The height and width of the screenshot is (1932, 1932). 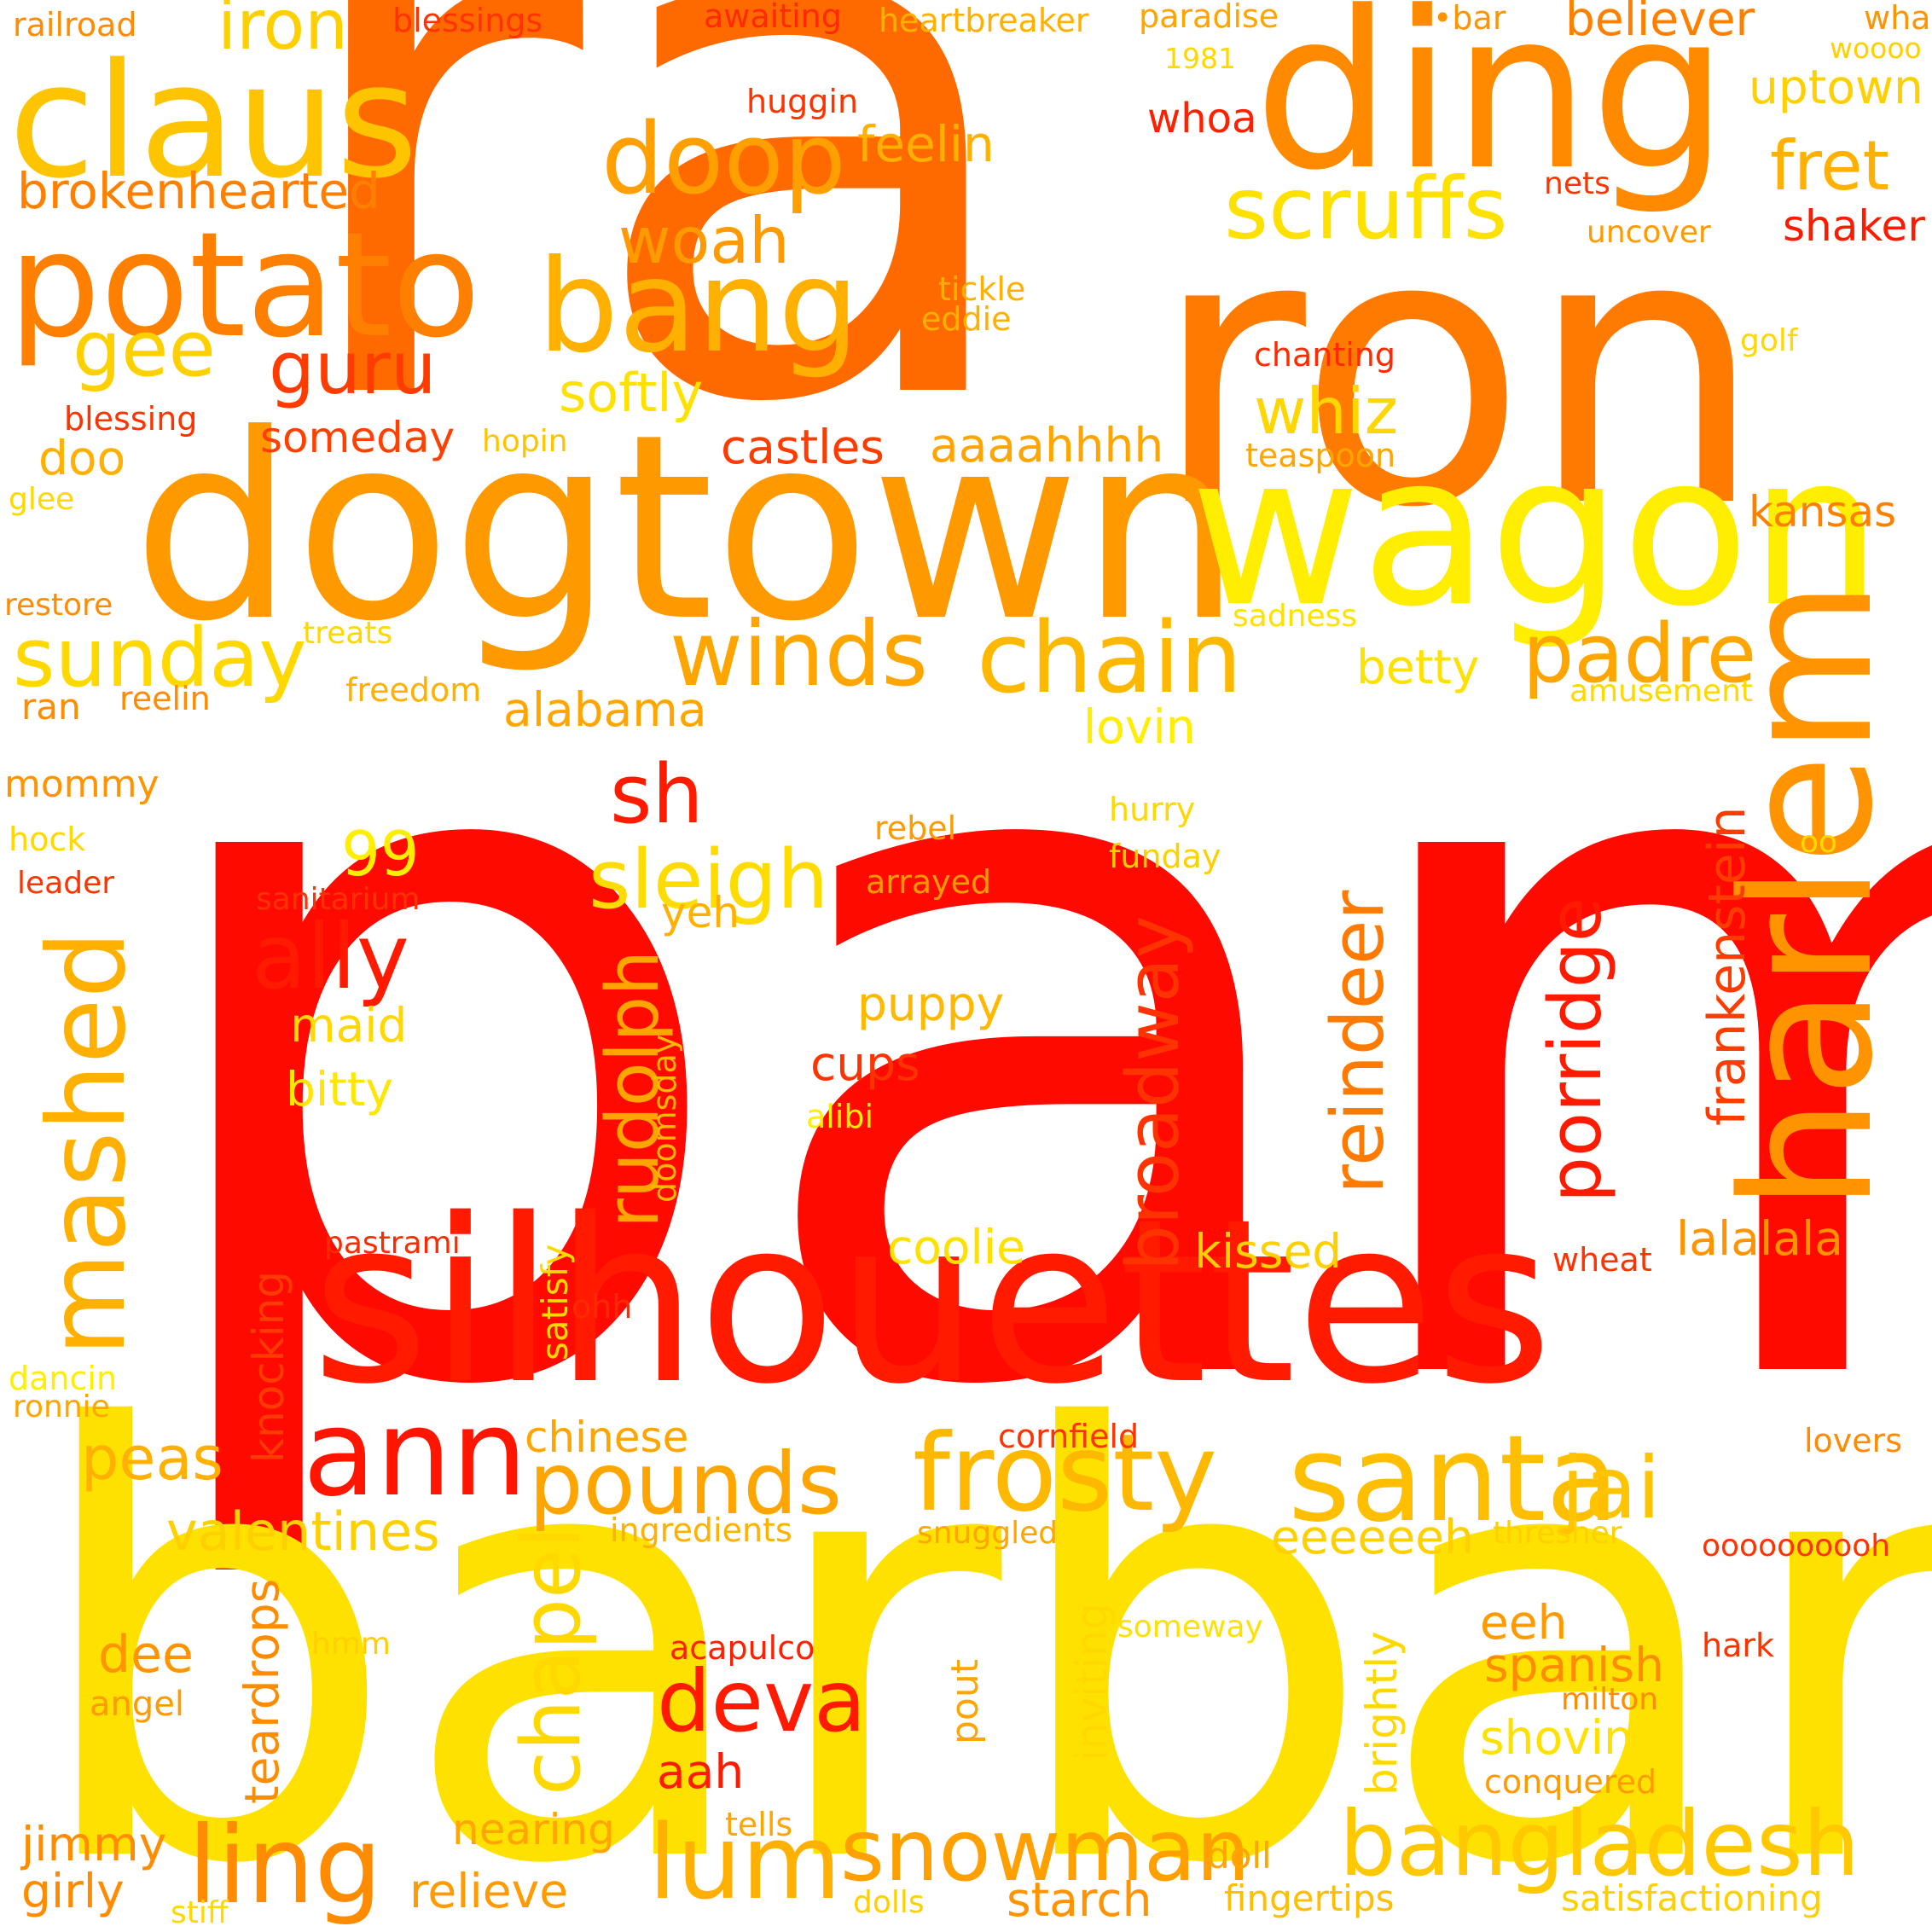 What do you see at coordinates (357, 437) in the screenshot?
I see `word-someday: someday` at bounding box center [357, 437].